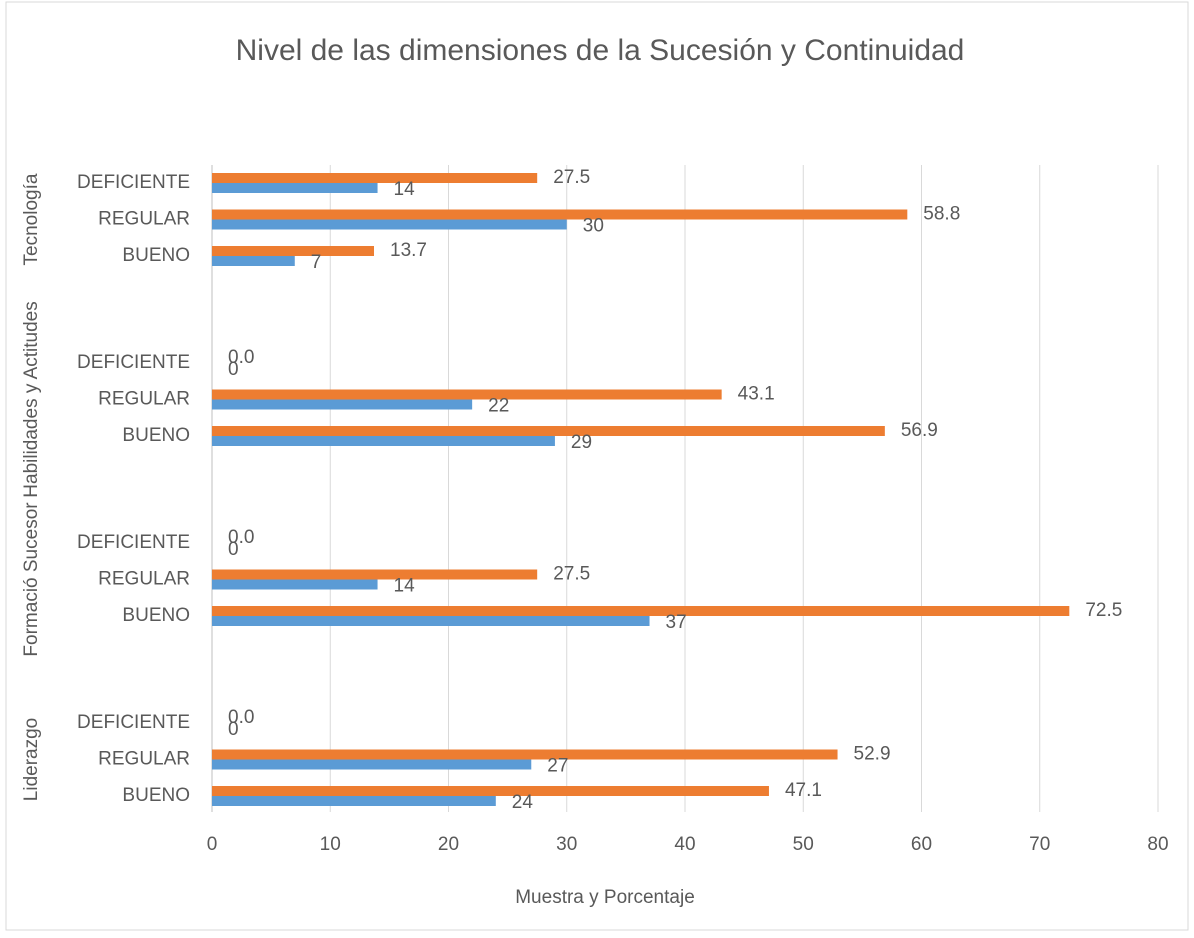 The height and width of the screenshot is (938, 1194). I want to click on x-axis-title: Muestra y Porcentaje, so click(605, 897).